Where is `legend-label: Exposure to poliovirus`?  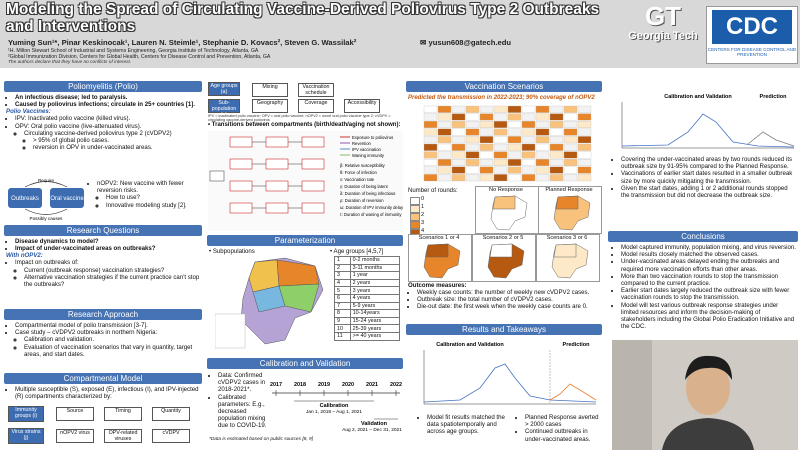 legend-label: Exposure to poliovirus is located at coordinates (372, 137).